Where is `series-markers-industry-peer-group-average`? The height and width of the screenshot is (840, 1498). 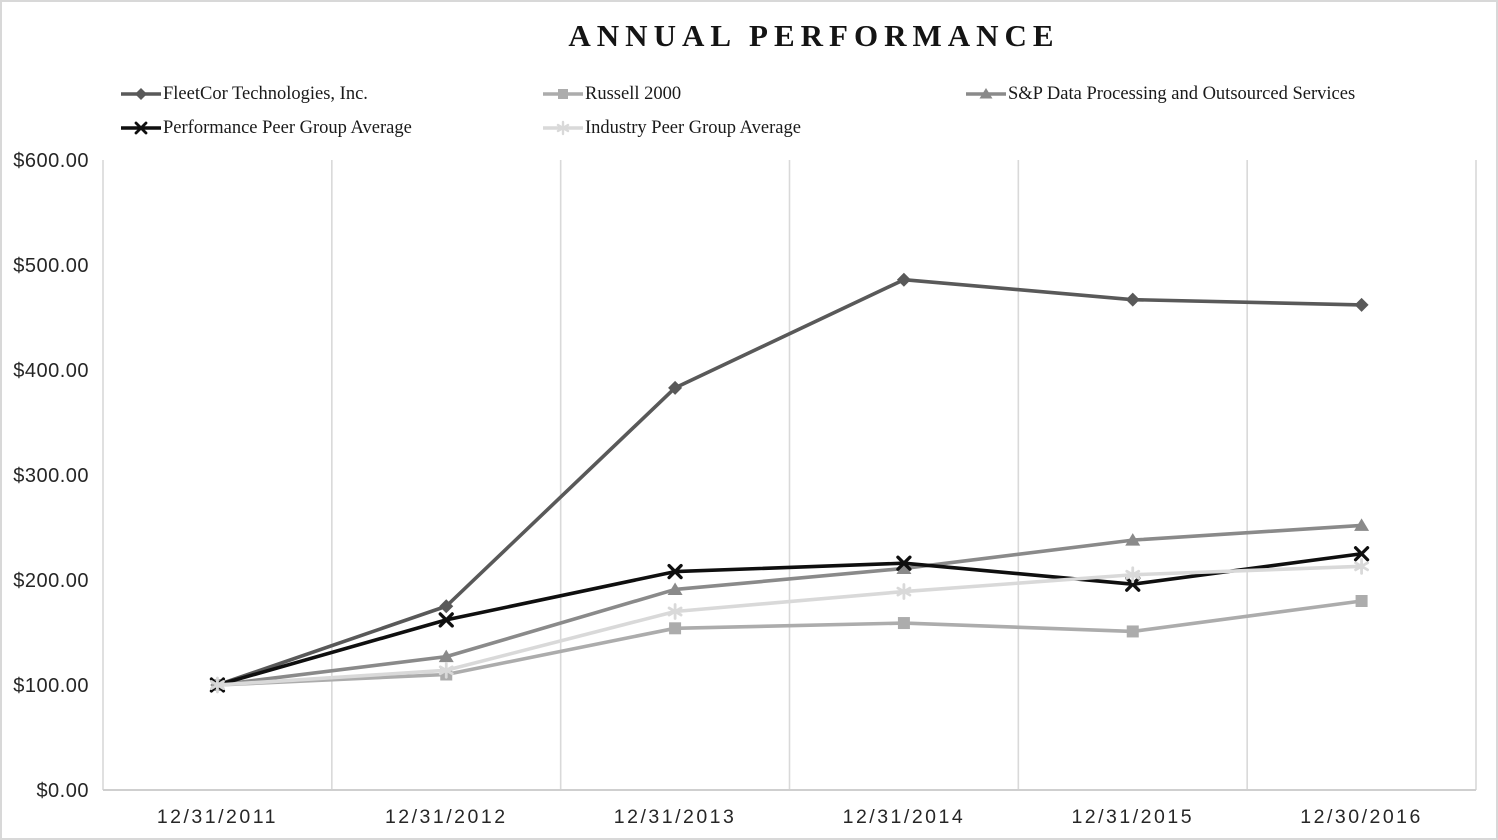 series-markers-industry-peer-group-average is located at coordinates (789, 625).